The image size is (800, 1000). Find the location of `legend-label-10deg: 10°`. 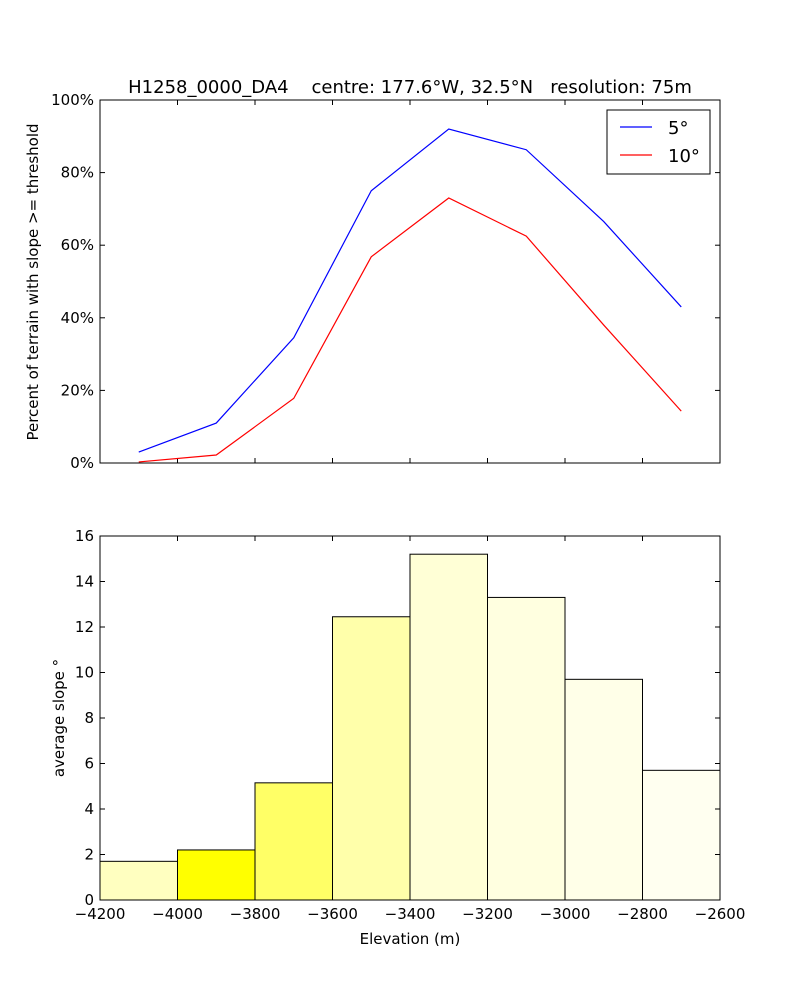

legend-label-10deg: 10° is located at coordinates (684, 156).